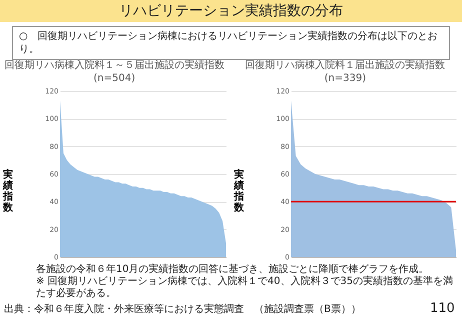 This screenshot has height=320, width=462. I want to click on chart-title: 回復期リハ病棟入院料１届出施設の実績指数, so click(345, 65).